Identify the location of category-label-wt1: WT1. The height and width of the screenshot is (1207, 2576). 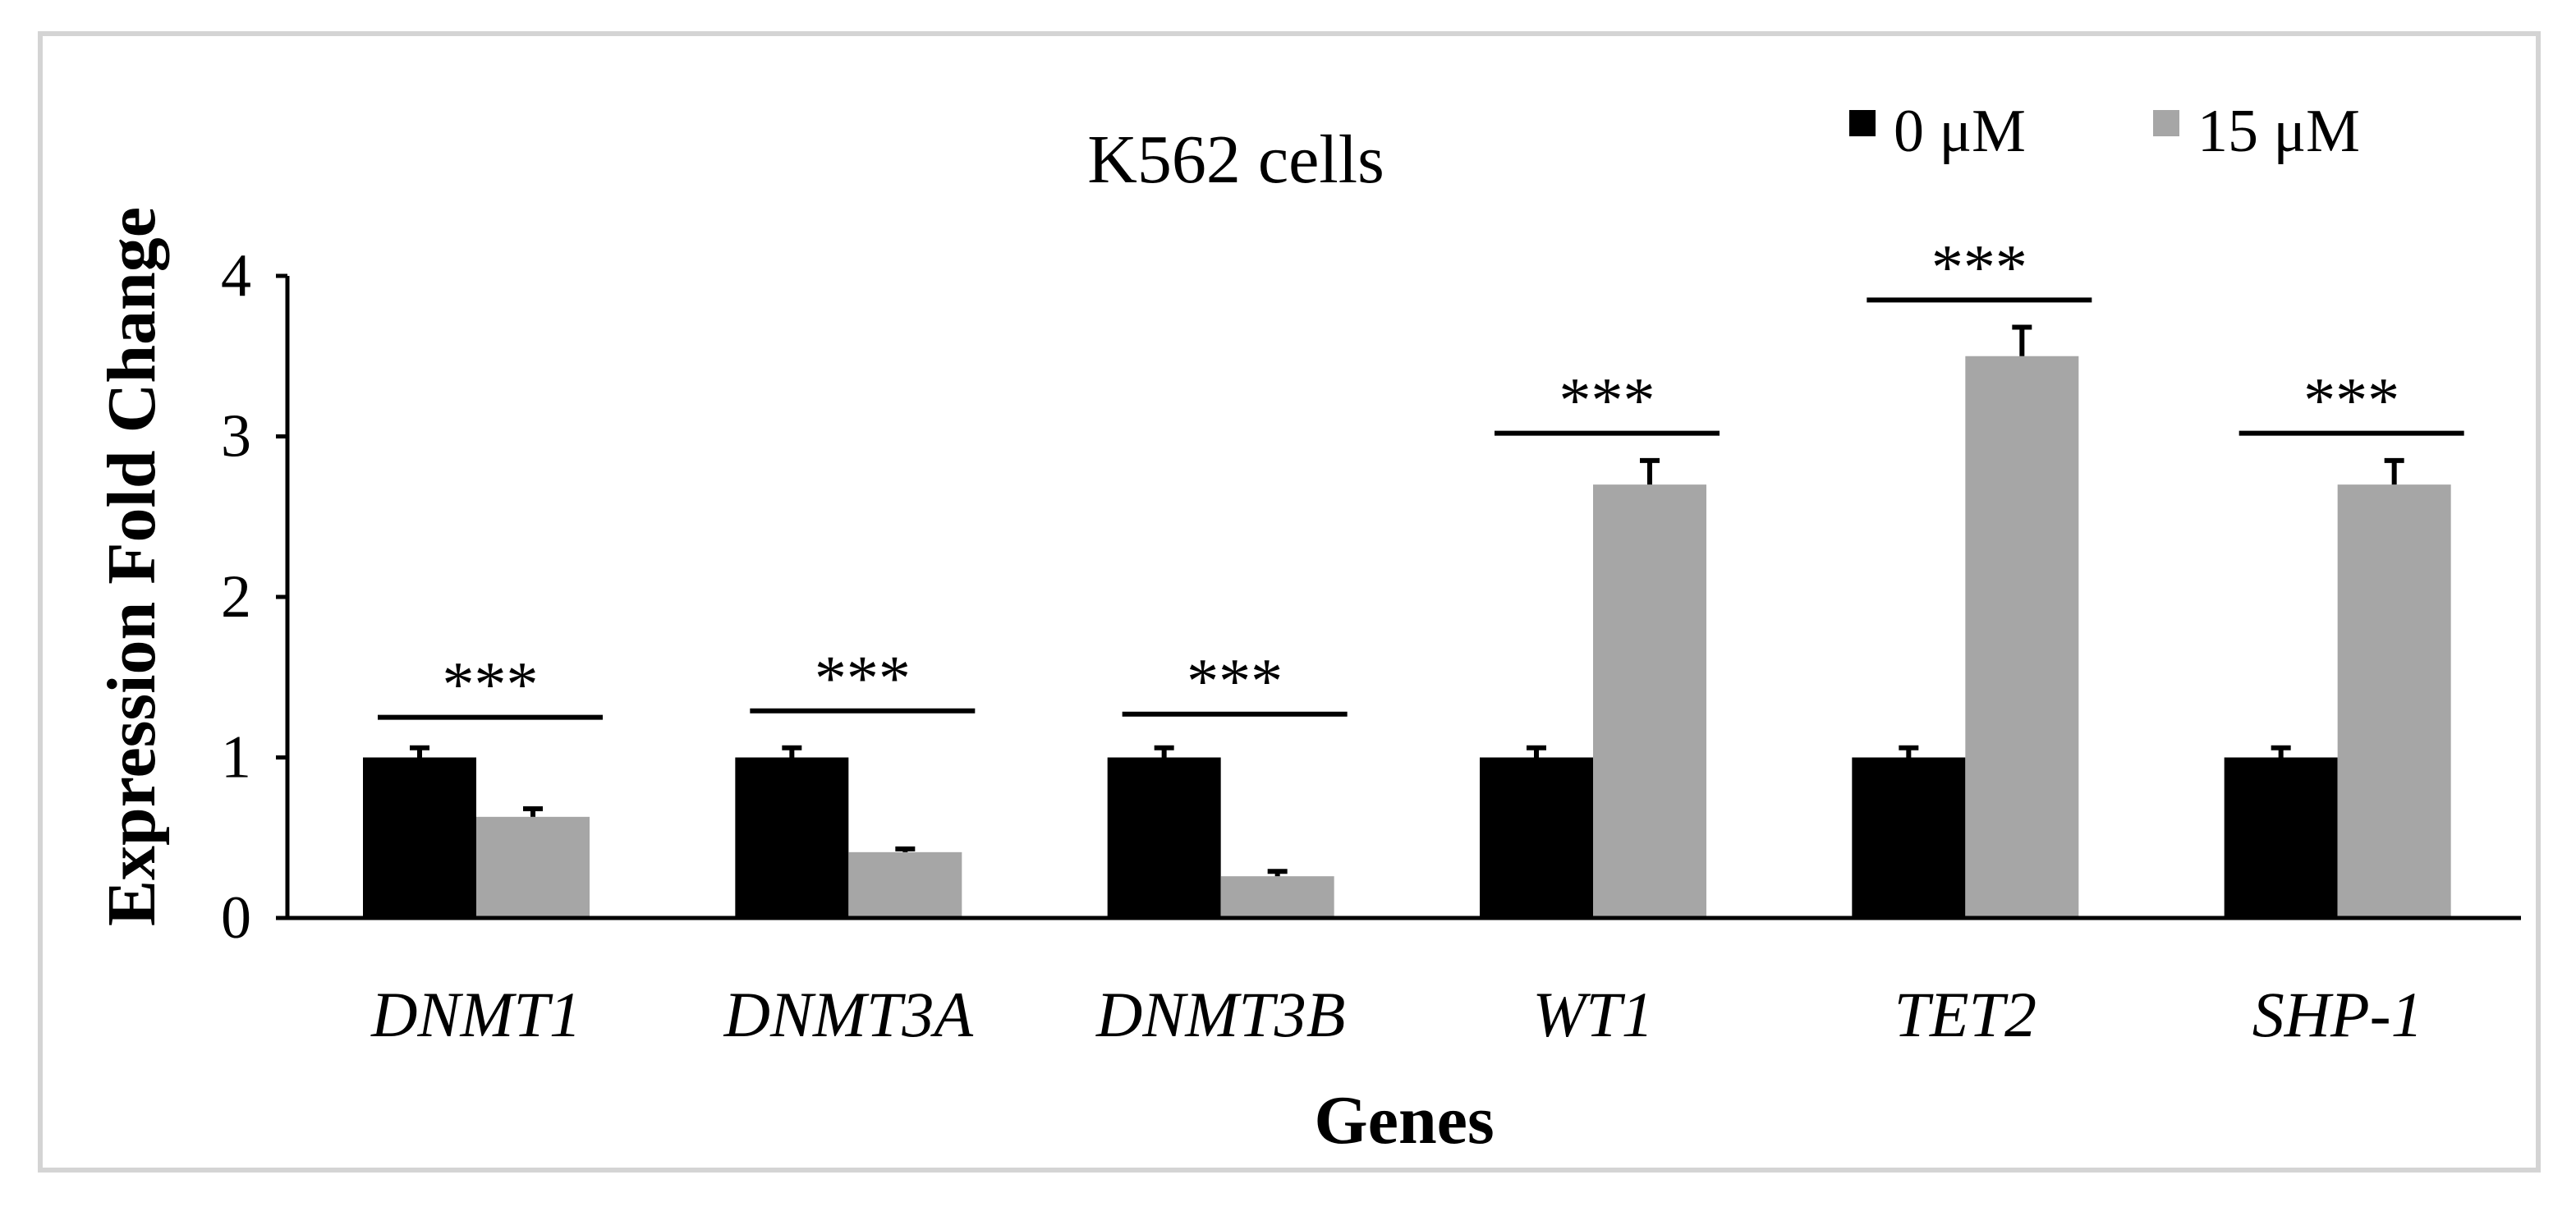
(1592, 1015).